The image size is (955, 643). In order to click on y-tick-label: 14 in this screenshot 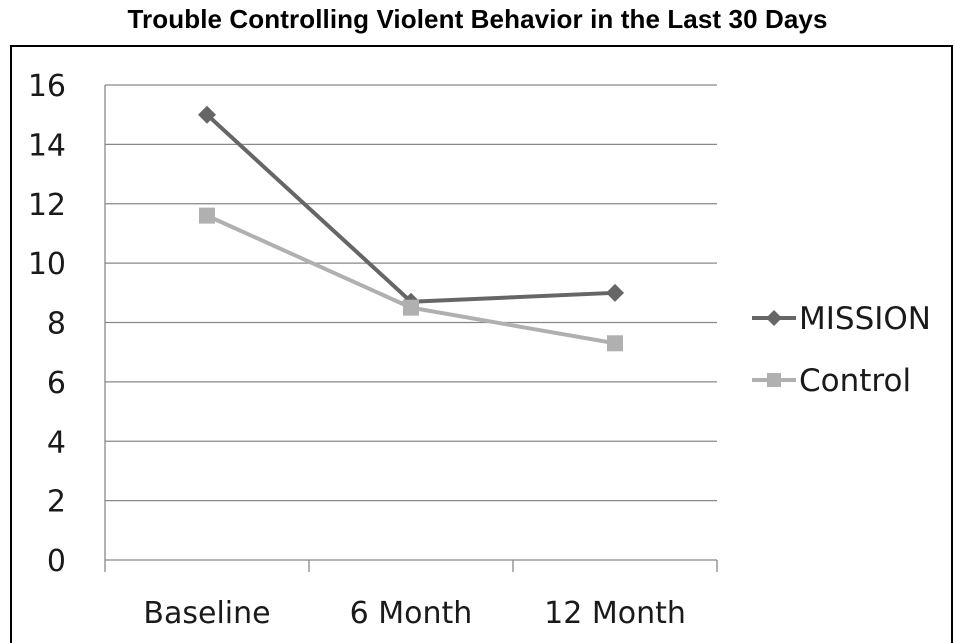, I will do `click(47, 145)`.